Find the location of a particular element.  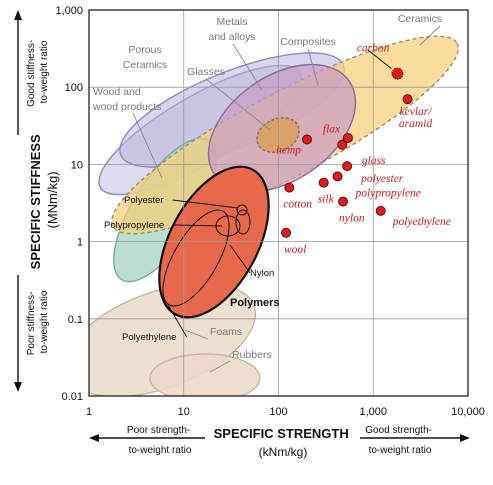

fiber-point-flax: flax is located at coordinates (335, 137).